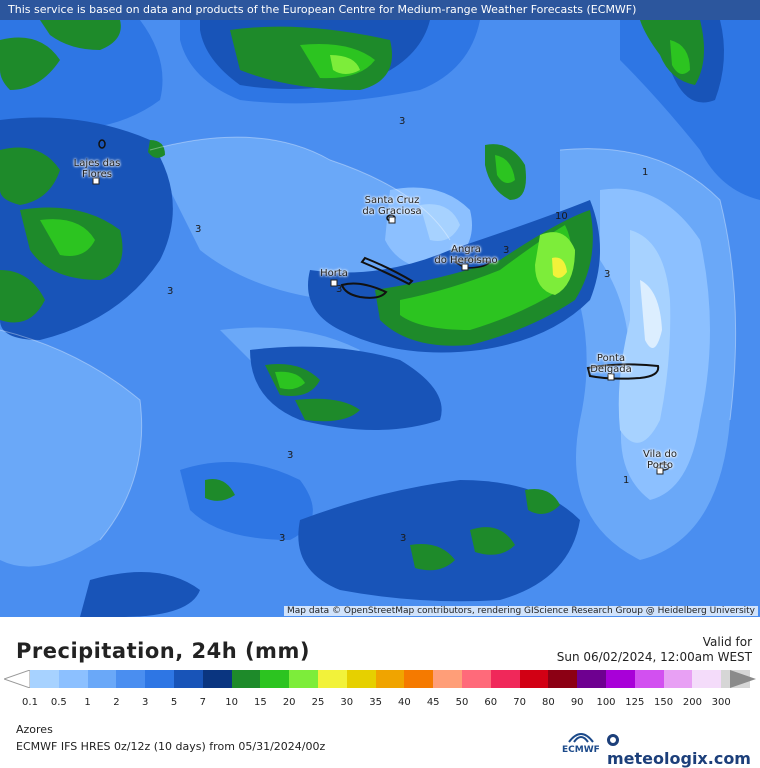 This screenshot has height=768, width=760. What do you see at coordinates (392, 206) in the screenshot?
I see `city-label-santa-cruz-da-graciosa: Santa Cruz da Graciosa` at bounding box center [392, 206].